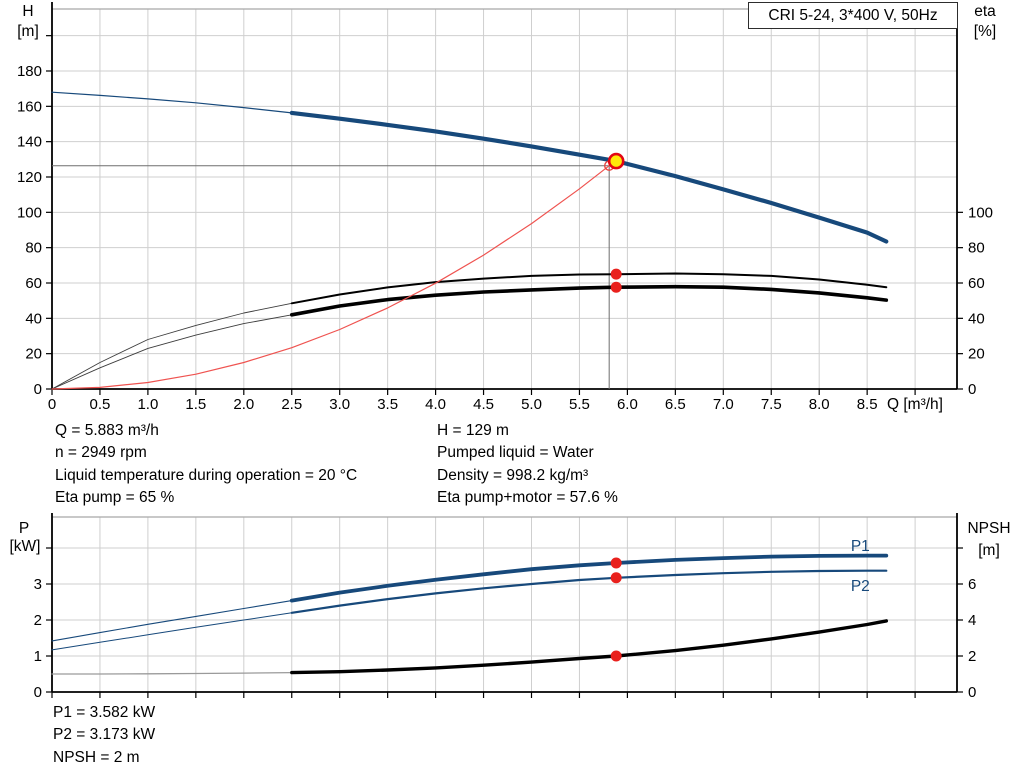 Image resolution: width=1024 pixels, height=781 pixels. Describe the element at coordinates (107, 430) in the screenshot. I see `duty-info-q: Q = 5.883 m³/h` at that location.